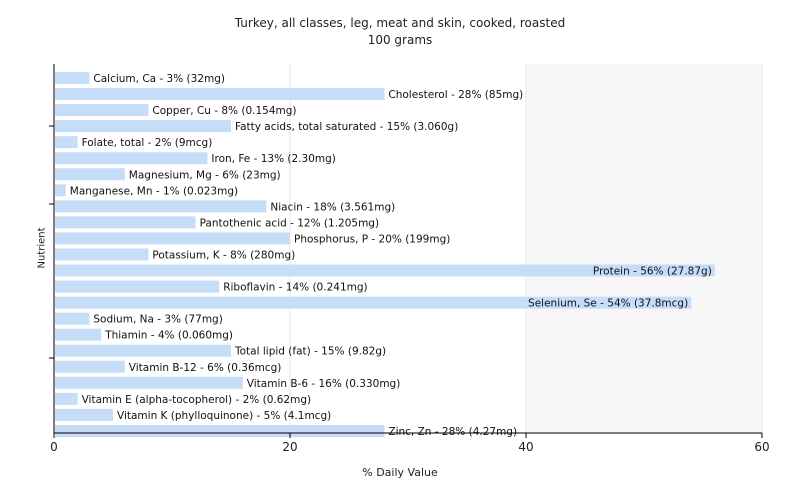  I want to click on x-tick-label-3: 60, so click(761, 447).